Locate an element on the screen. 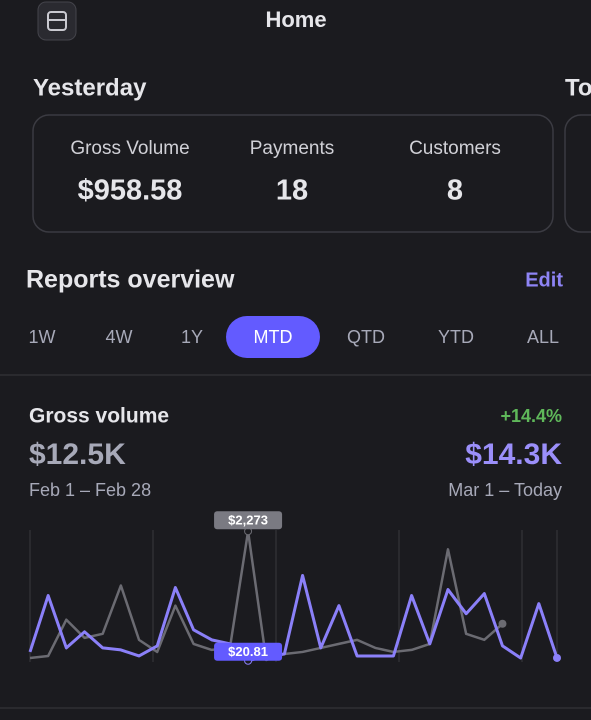 The width and height of the screenshot is (591, 720). stat-value: 18 is located at coordinates (292, 191).